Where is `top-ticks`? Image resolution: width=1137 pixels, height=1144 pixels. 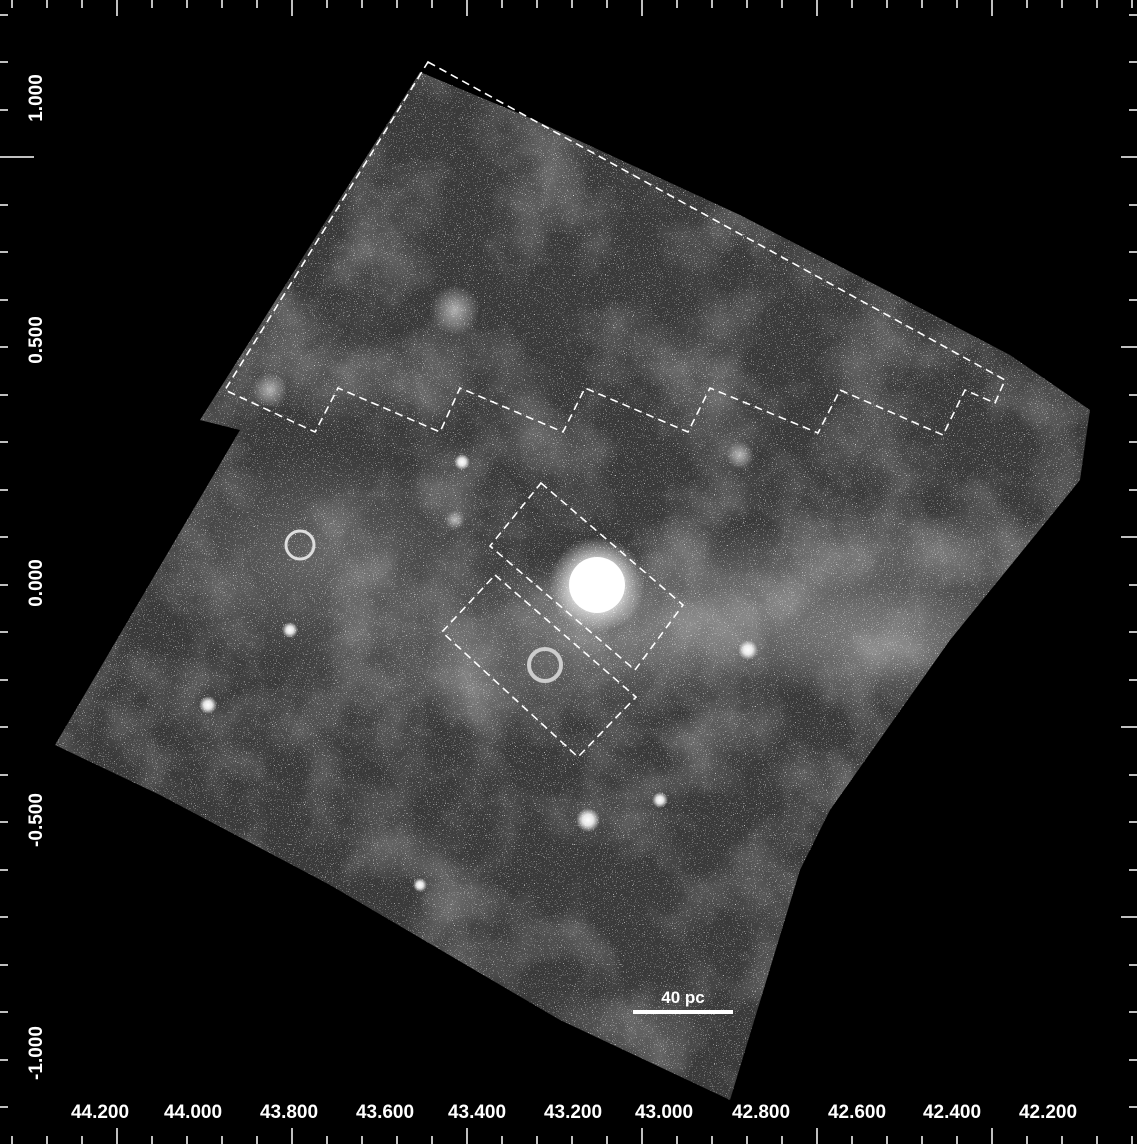 top-ticks is located at coordinates (572, 8).